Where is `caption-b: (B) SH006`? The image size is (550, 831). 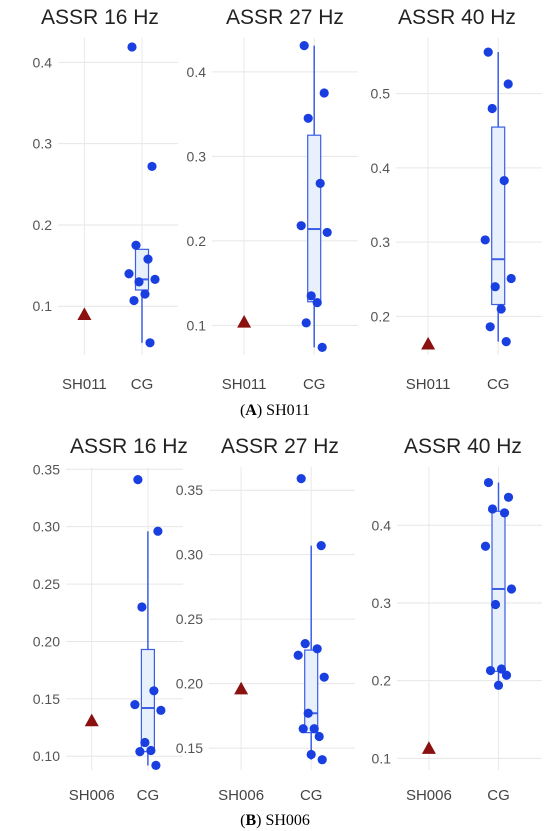
caption-b: (B) SH006 is located at coordinates (275, 820).